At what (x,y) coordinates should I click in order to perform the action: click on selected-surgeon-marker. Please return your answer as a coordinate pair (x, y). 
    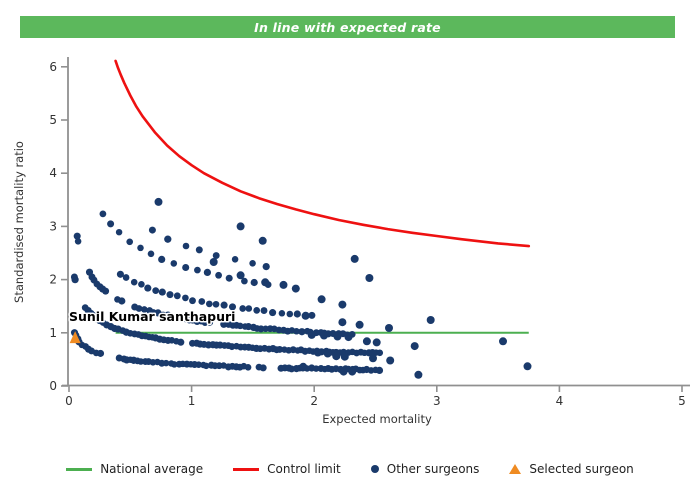
    Looking at the image, I should click on (75, 337).